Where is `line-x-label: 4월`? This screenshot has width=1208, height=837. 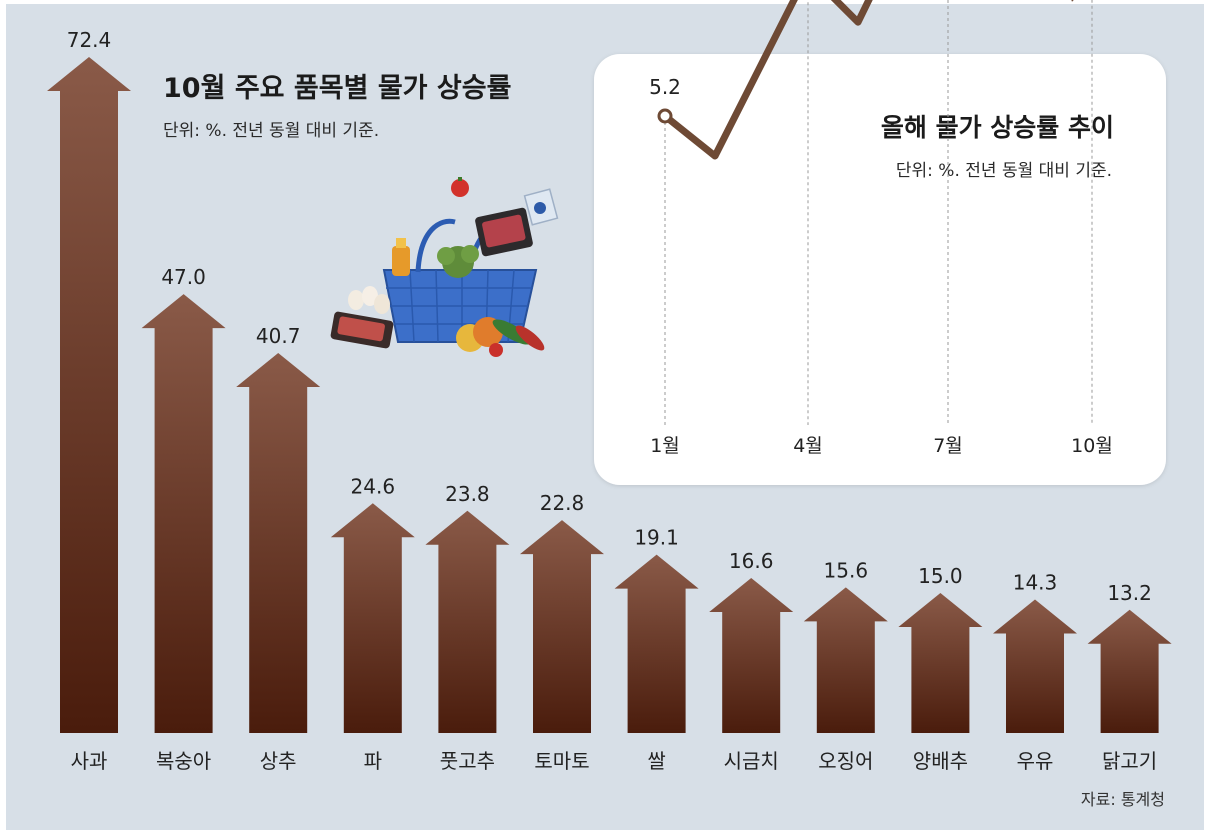 line-x-label: 4월 is located at coordinates (808, 446).